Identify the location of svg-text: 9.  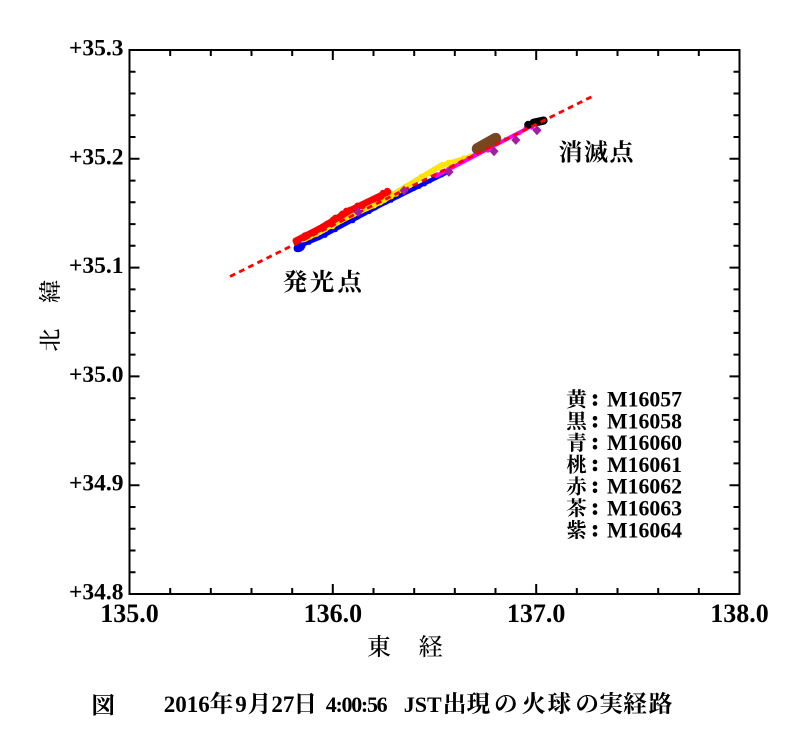
(241, 704).